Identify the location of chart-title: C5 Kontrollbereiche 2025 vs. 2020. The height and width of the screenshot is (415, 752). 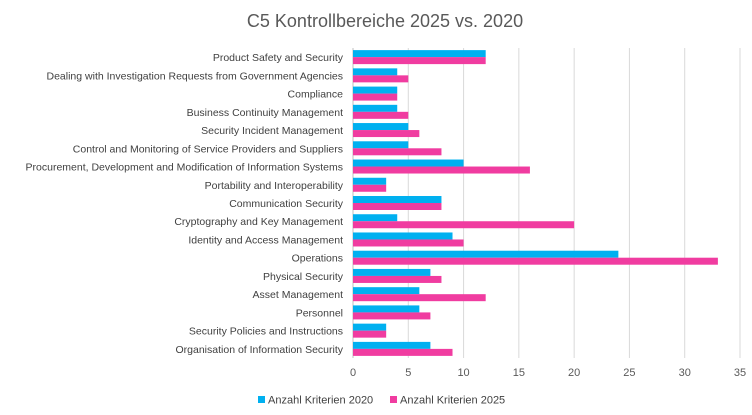
(385, 21).